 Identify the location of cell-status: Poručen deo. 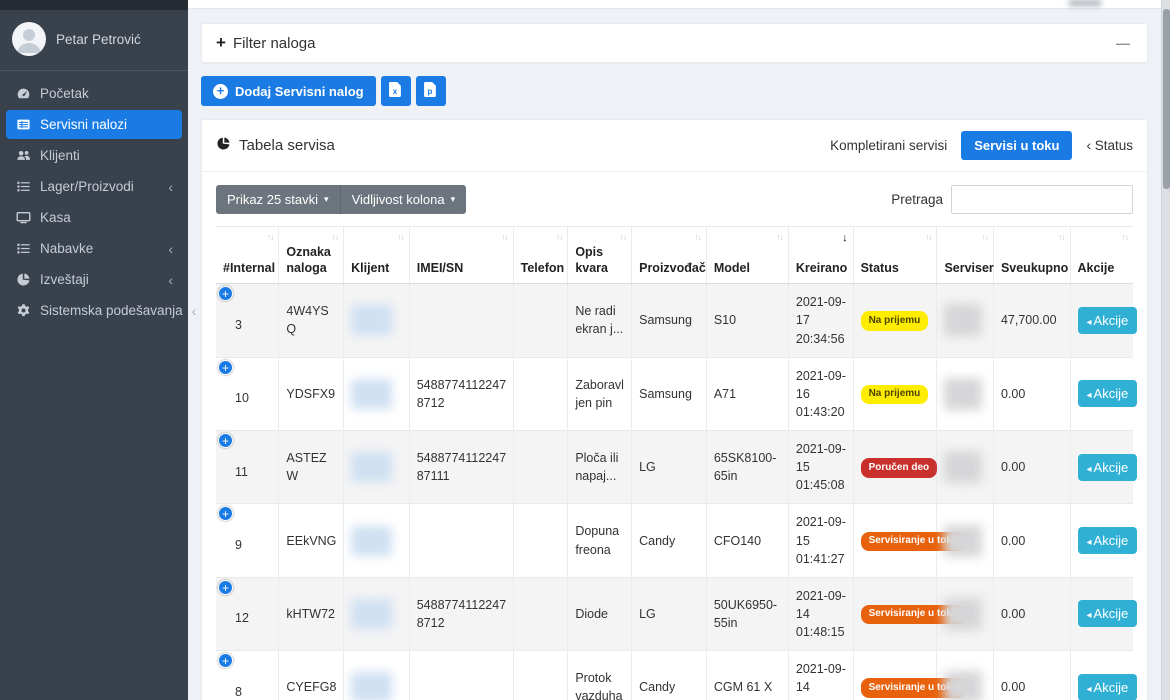
(895, 467).